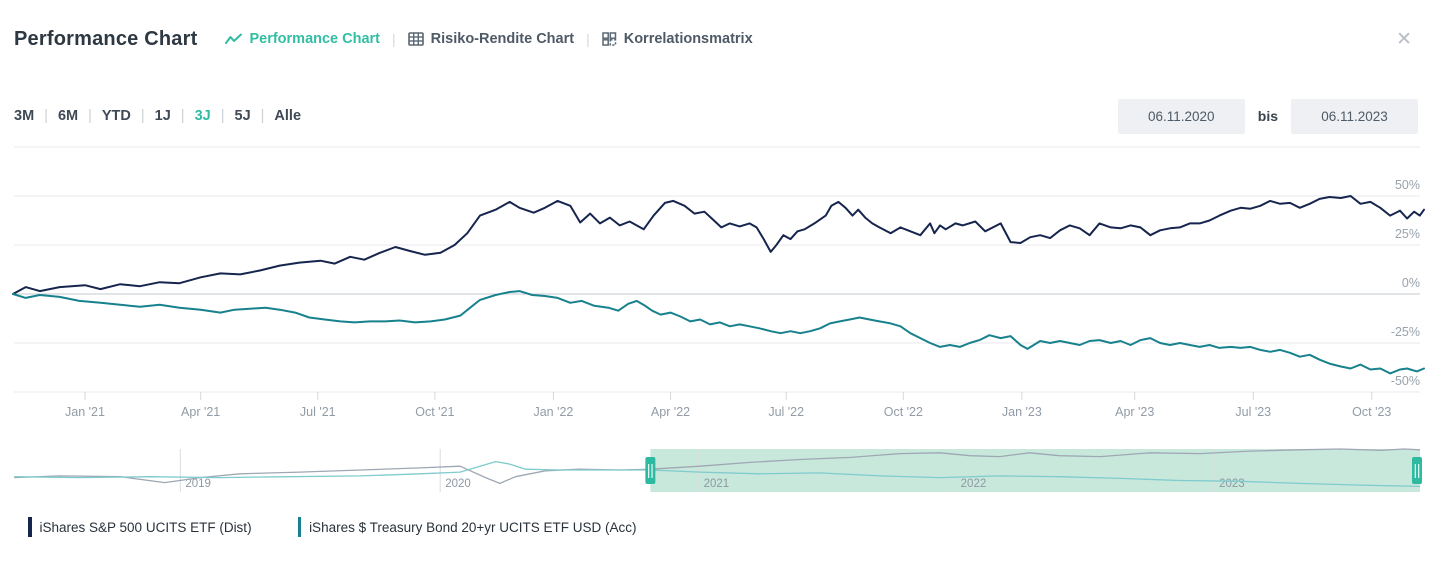 The image size is (1434, 572). What do you see at coordinates (688, 39) in the screenshot?
I see `tab-label: Korrelationsmatrix` at bounding box center [688, 39].